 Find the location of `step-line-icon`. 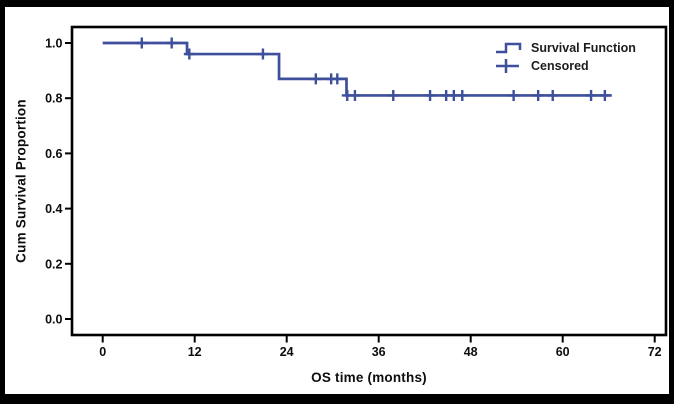

step-line-icon is located at coordinates (512, 48).